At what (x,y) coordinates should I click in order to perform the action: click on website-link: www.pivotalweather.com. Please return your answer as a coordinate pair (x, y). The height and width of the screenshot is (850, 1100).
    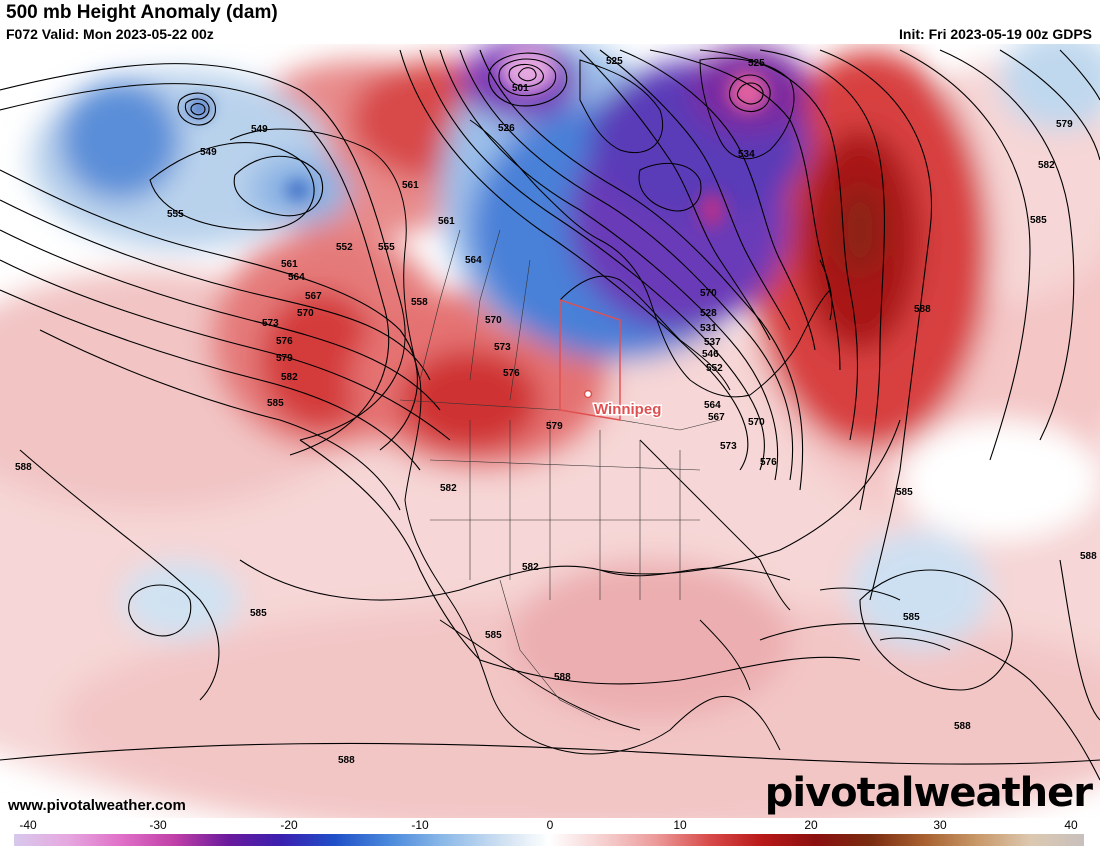
    Looking at the image, I should click on (97, 805).